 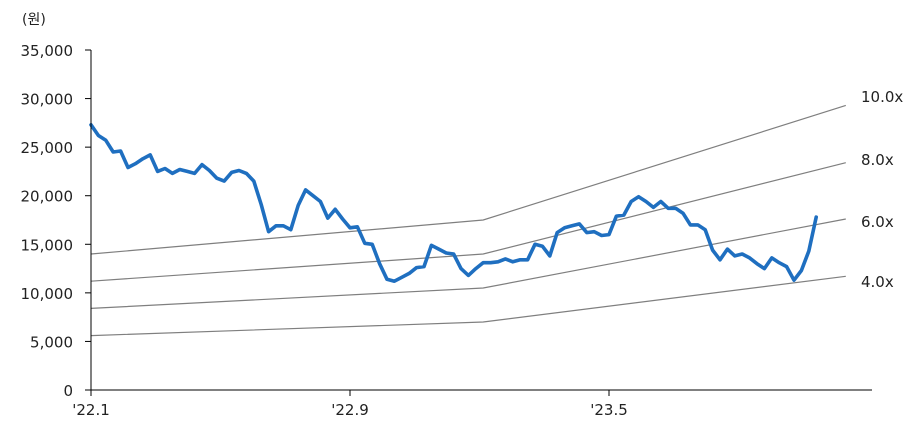 I want to click on y-tick-label: 25,000, so click(x=47, y=148).